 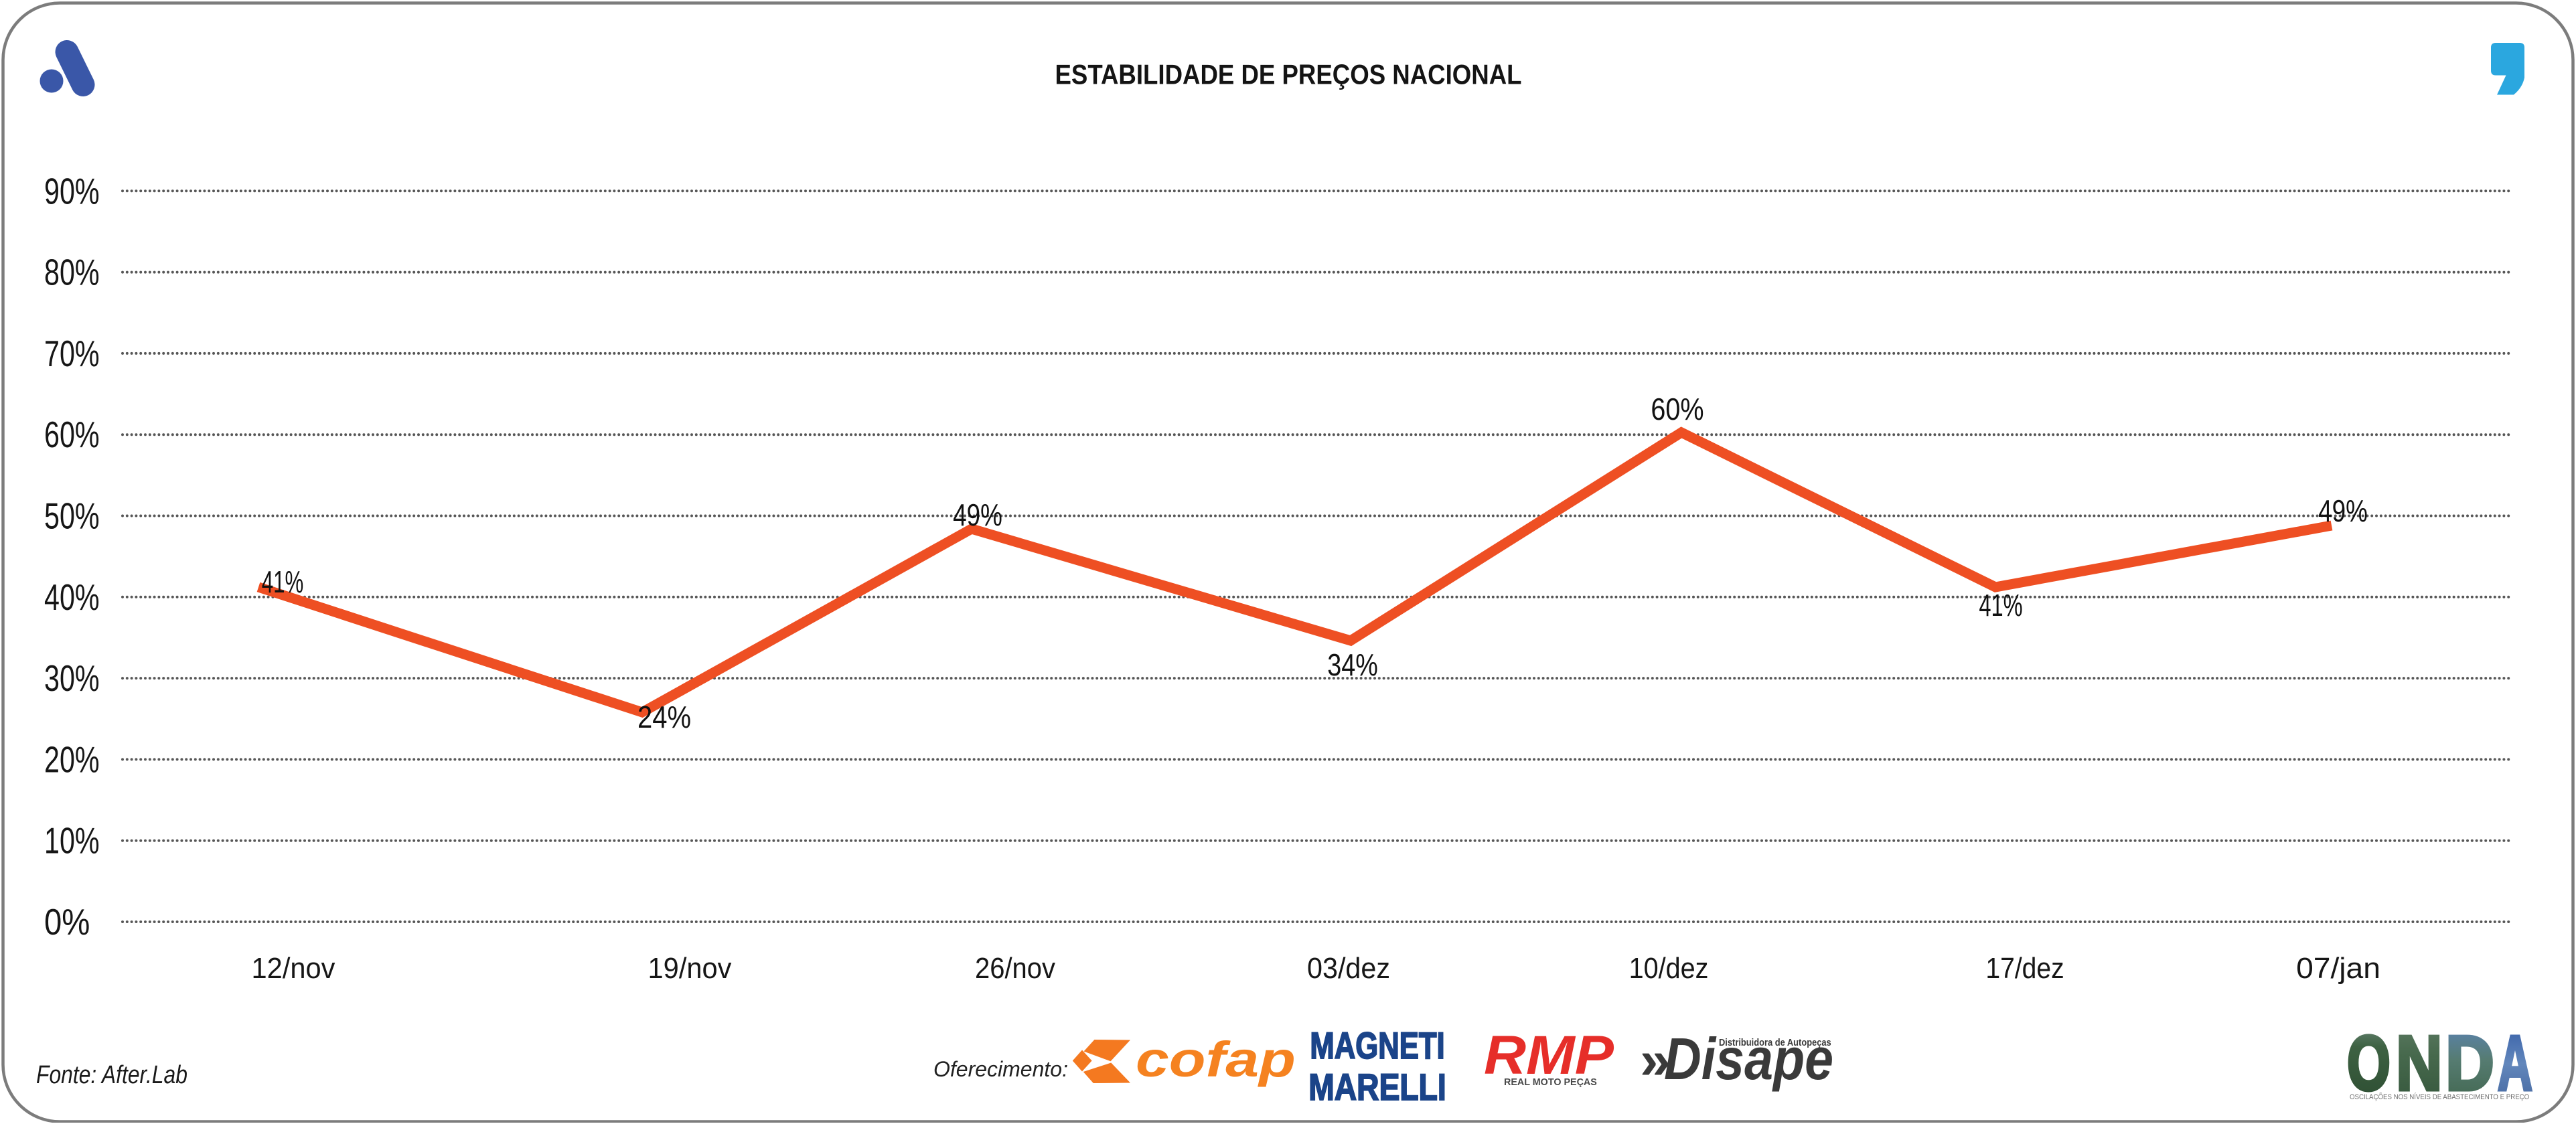 I want to click on svg-text: MAGNETI, so click(x=1377, y=1045).